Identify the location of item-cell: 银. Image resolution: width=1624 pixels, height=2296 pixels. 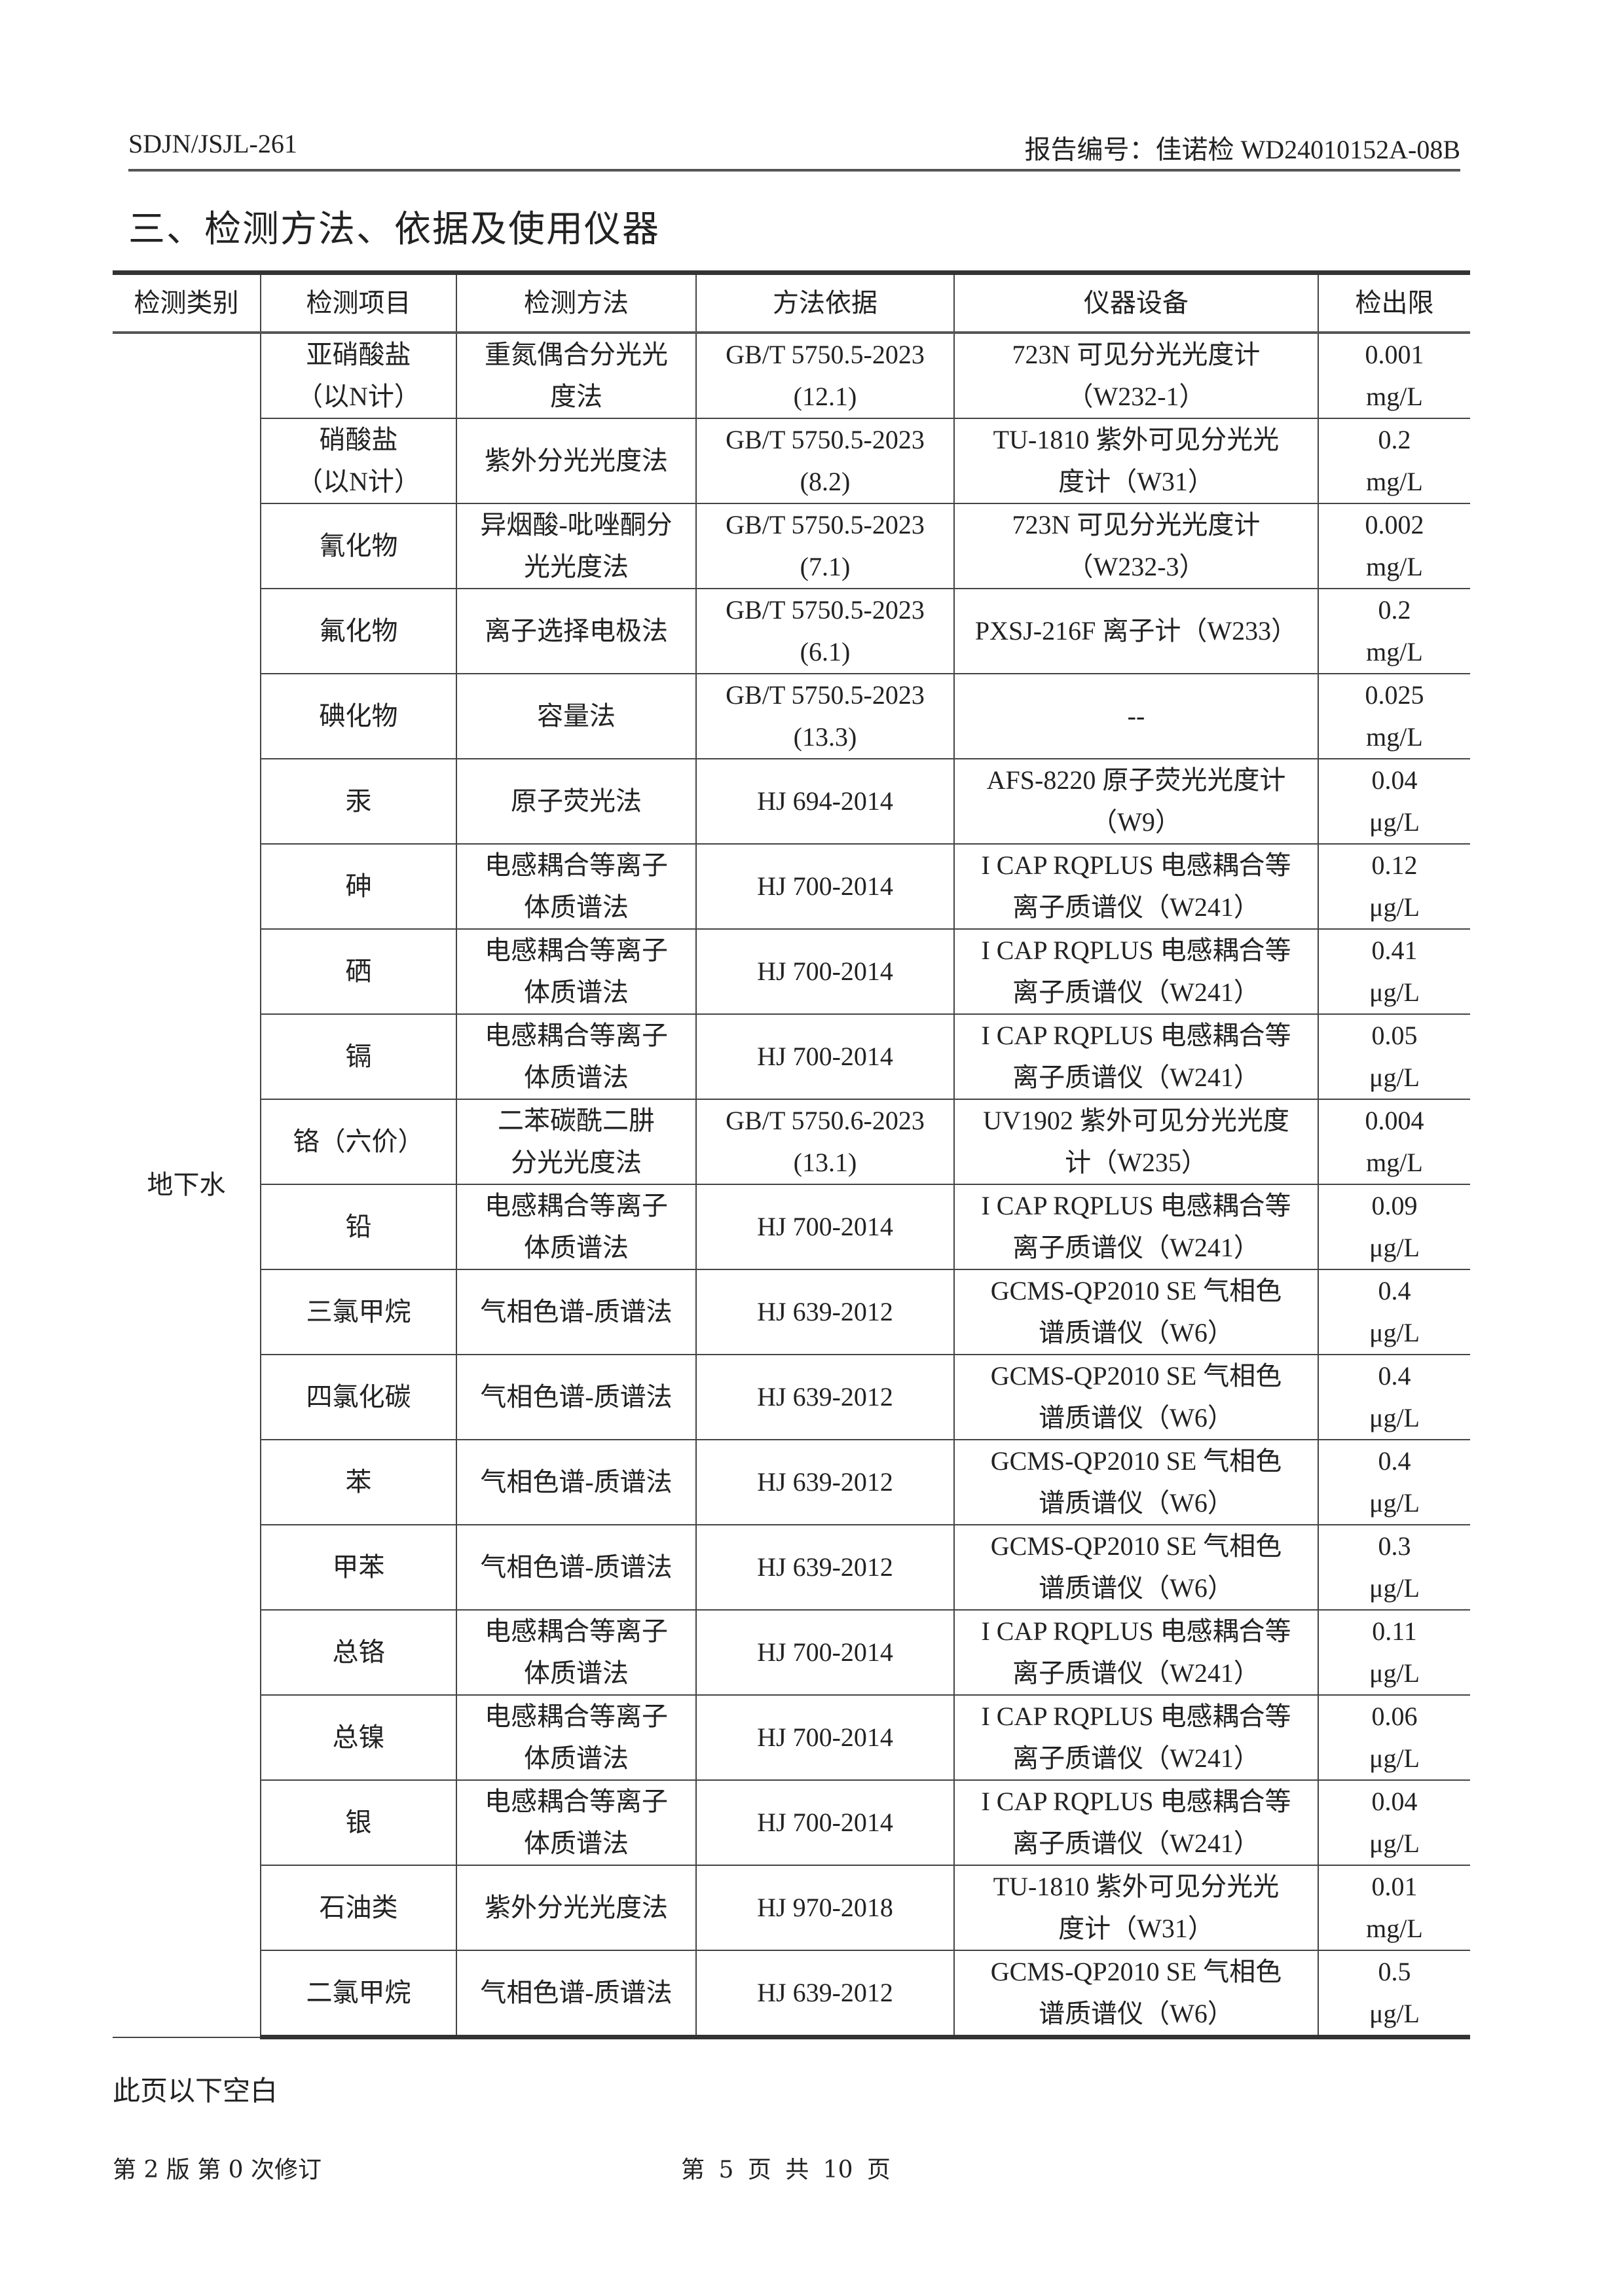
(358, 1822).